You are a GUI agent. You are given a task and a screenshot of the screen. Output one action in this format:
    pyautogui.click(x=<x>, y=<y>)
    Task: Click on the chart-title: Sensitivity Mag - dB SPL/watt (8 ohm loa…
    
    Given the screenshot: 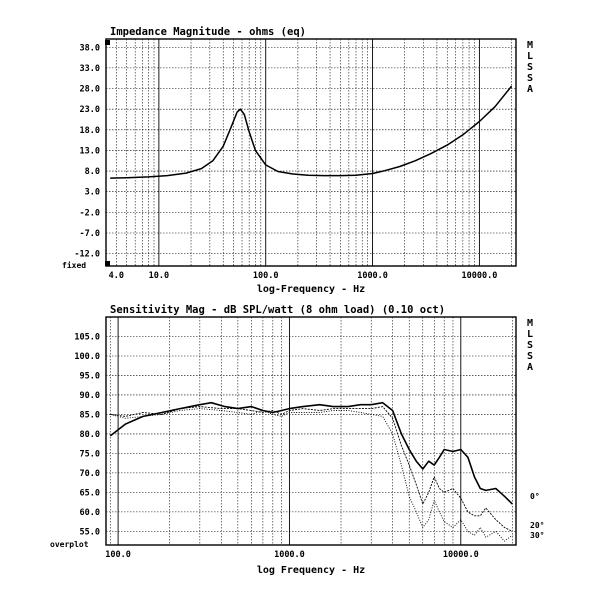 What is the action you would take?
    pyautogui.click(x=277, y=310)
    